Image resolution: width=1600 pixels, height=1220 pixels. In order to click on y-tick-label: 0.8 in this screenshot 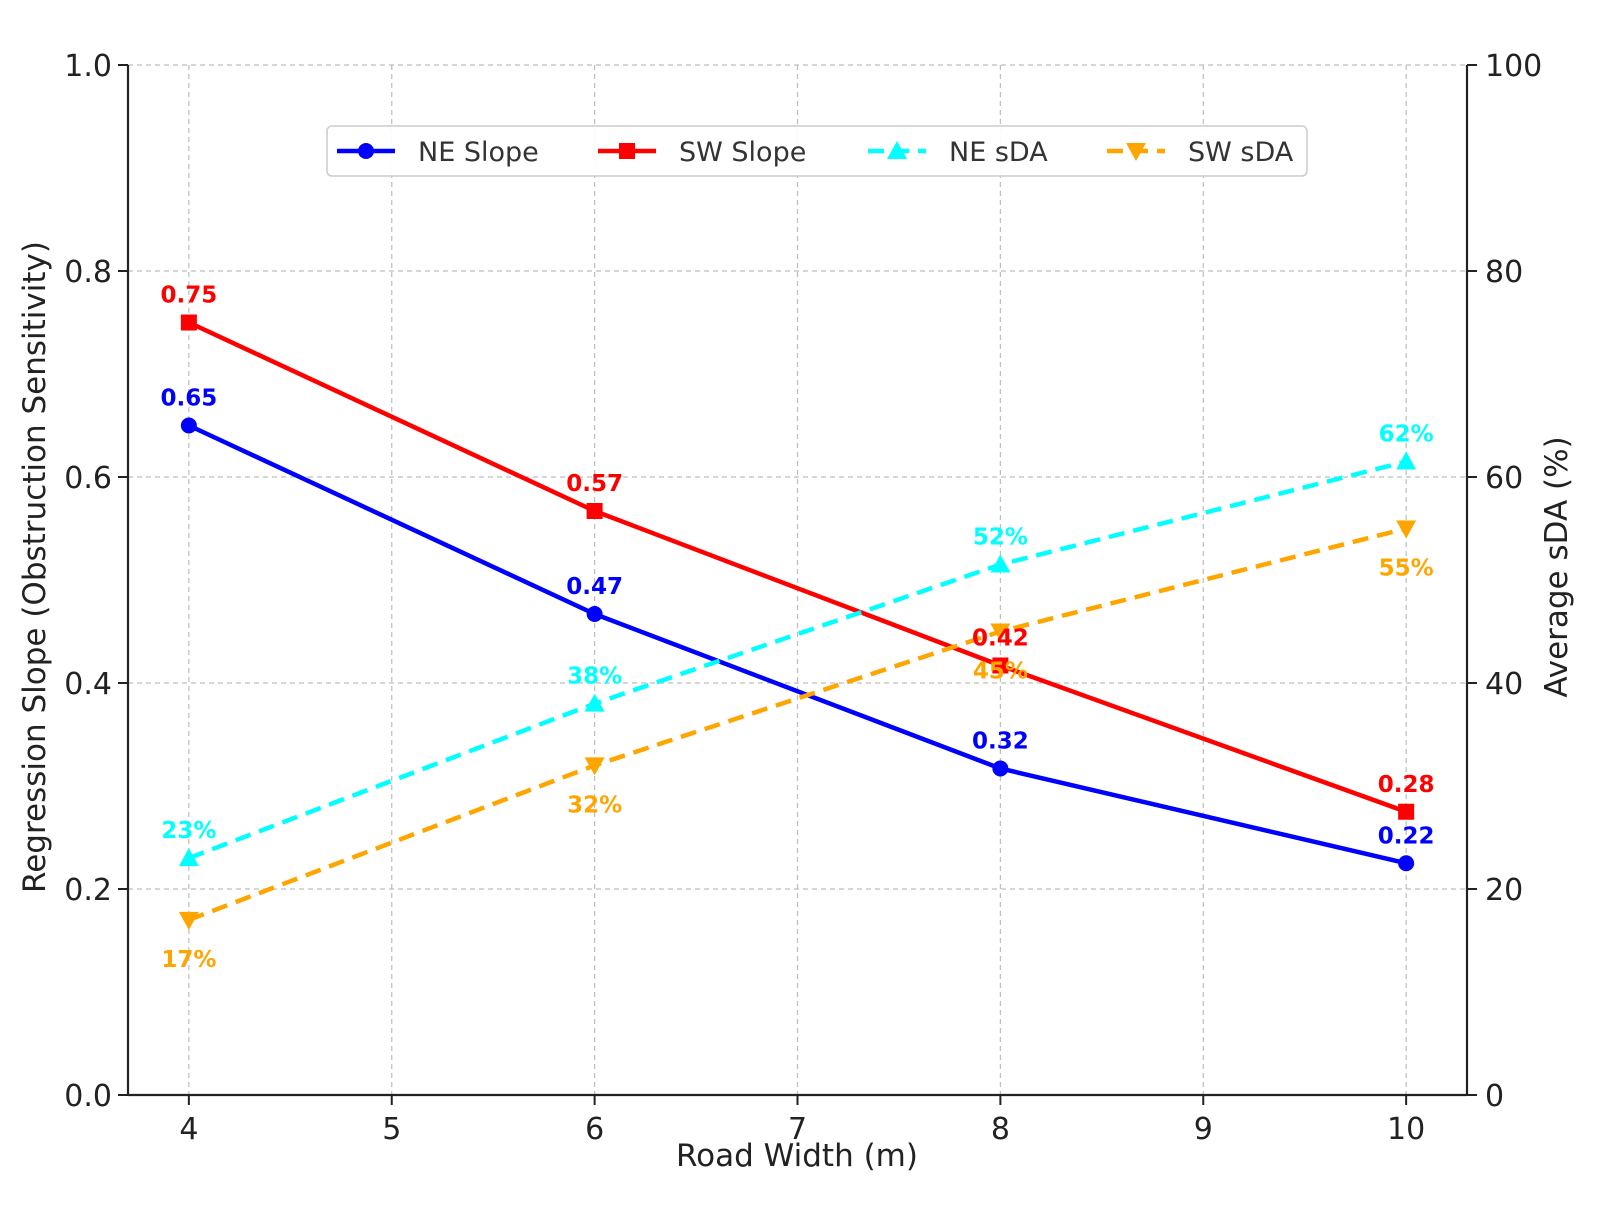, I will do `click(88, 272)`.